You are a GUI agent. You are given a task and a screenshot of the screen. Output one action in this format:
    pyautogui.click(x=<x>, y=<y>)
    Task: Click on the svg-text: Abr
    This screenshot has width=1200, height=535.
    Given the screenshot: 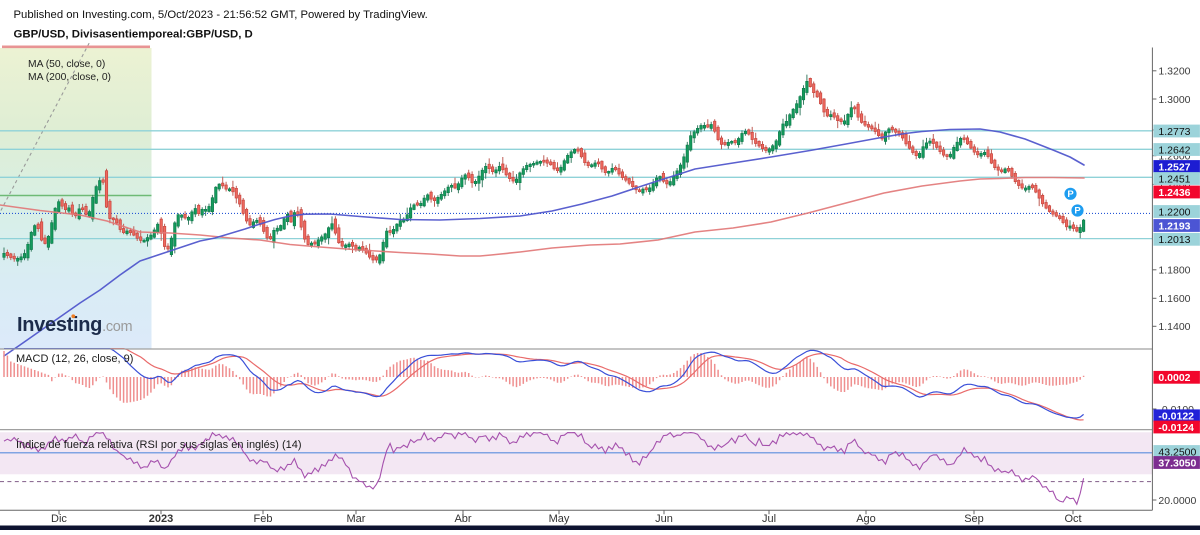 What is the action you would take?
    pyautogui.click(x=462, y=519)
    